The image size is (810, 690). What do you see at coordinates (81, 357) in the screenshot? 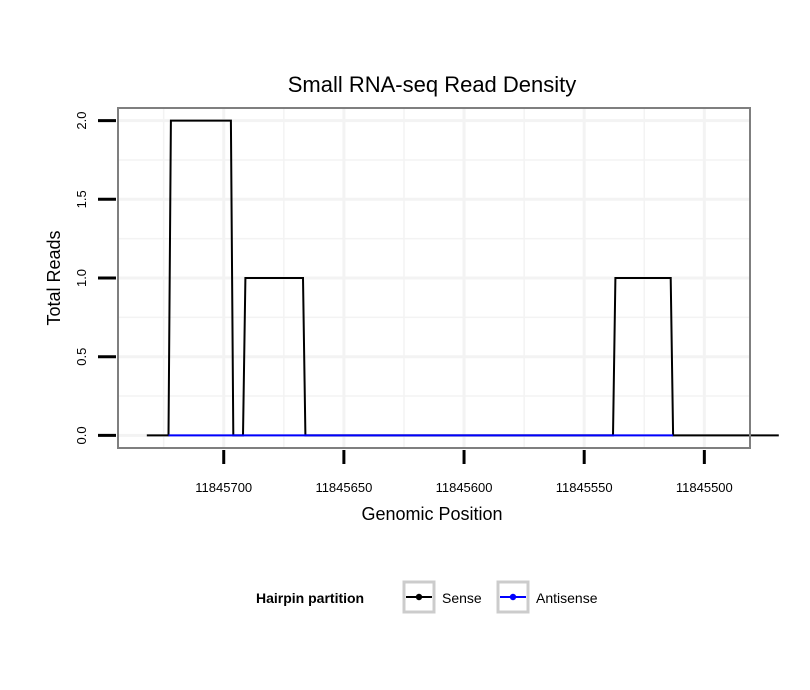
I see `y-tick-label: 0.5` at bounding box center [81, 357].